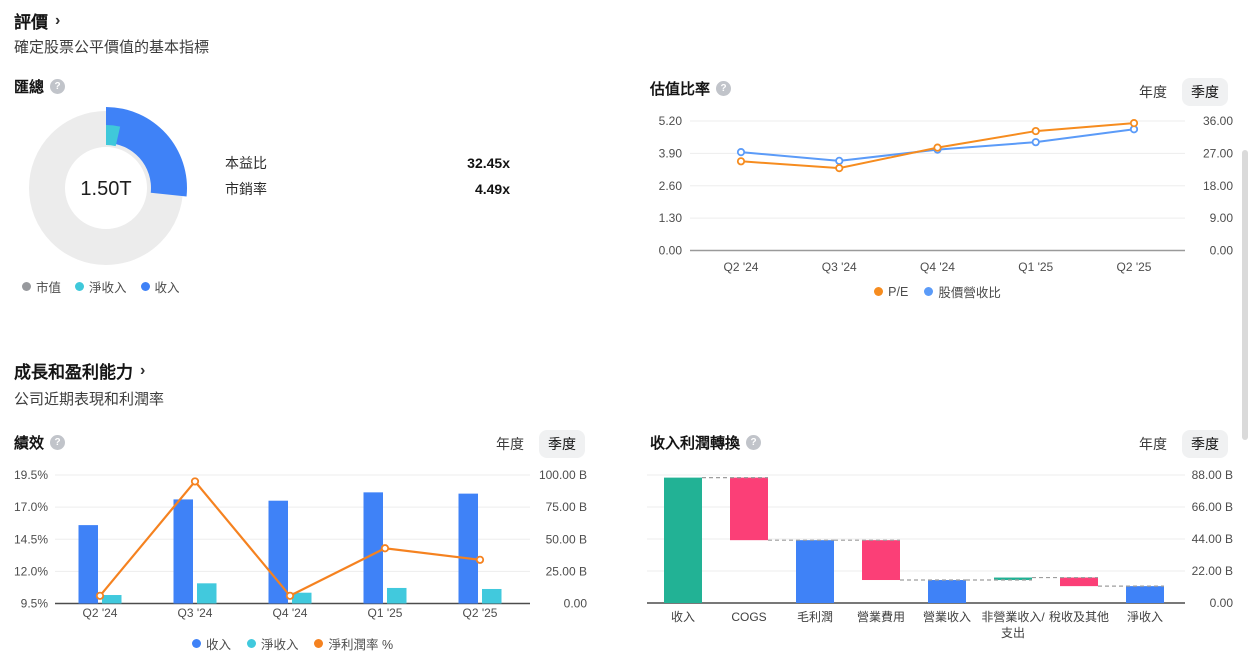 This screenshot has height=670, width=1249. What do you see at coordinates (31, 475) in the screenshot?
I see `axis-tick-label: 19.5%` at bounding box center [31, 475].